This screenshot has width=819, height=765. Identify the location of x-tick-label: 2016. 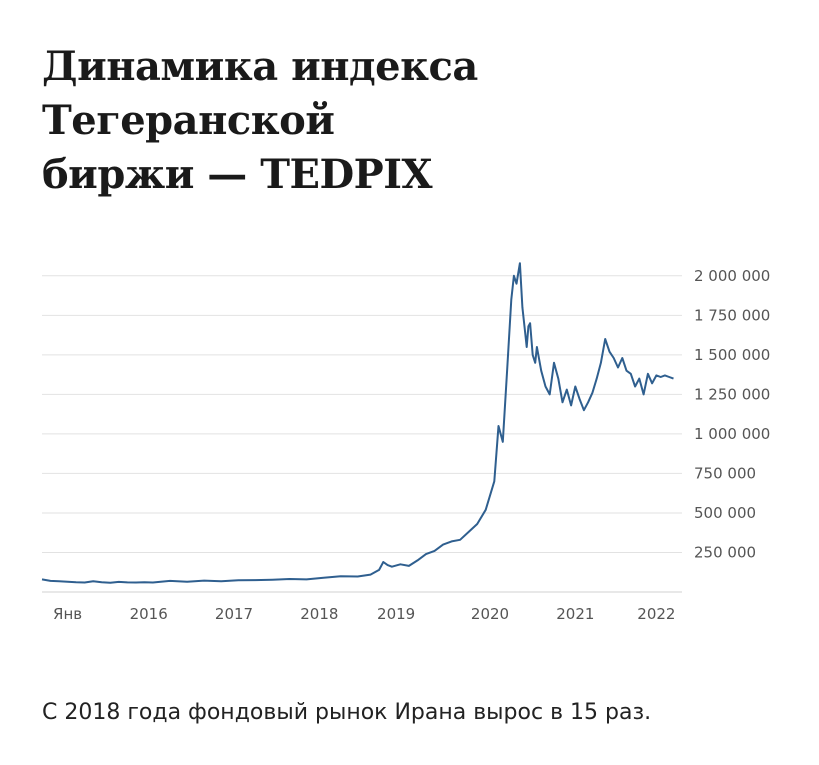
(149, 614).